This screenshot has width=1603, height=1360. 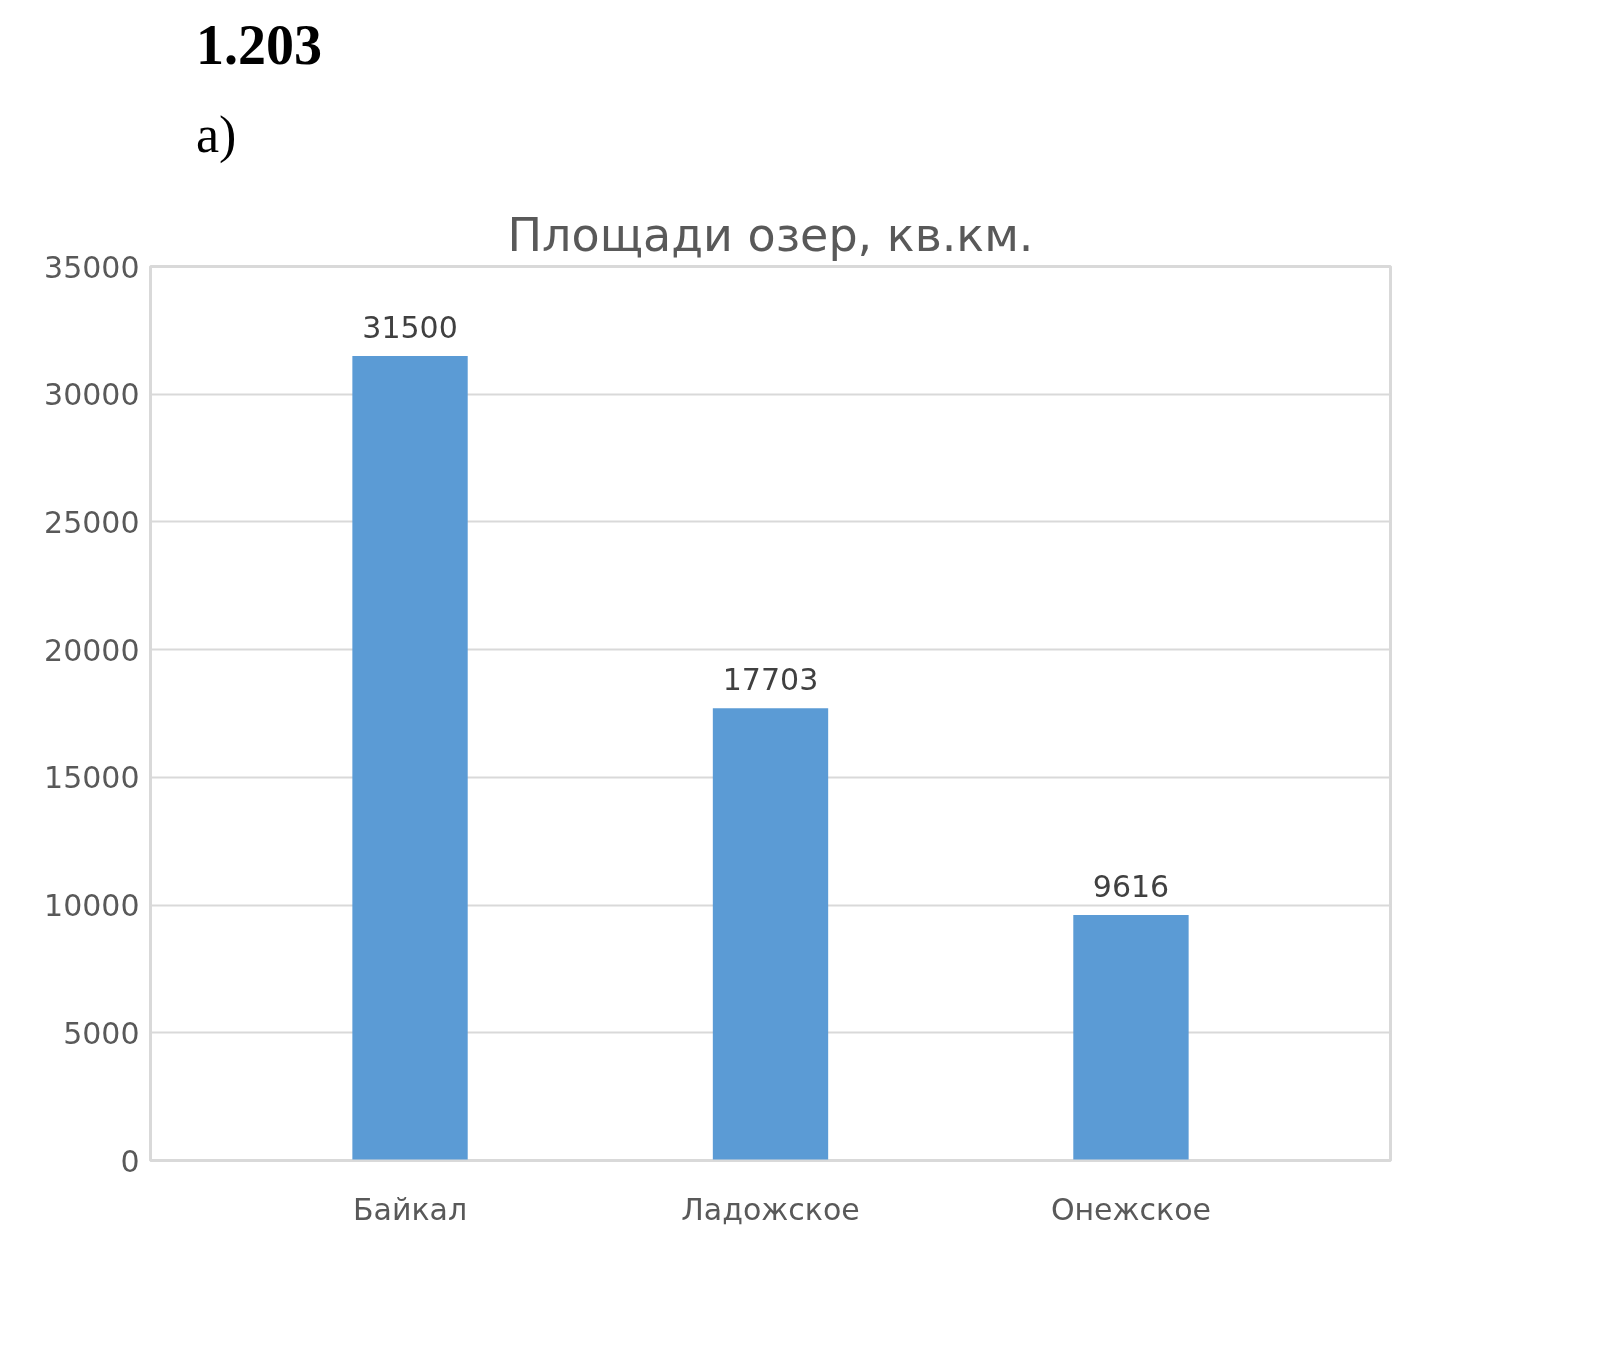 I want to click on data-label: 17703, so click(x=770, y=680).